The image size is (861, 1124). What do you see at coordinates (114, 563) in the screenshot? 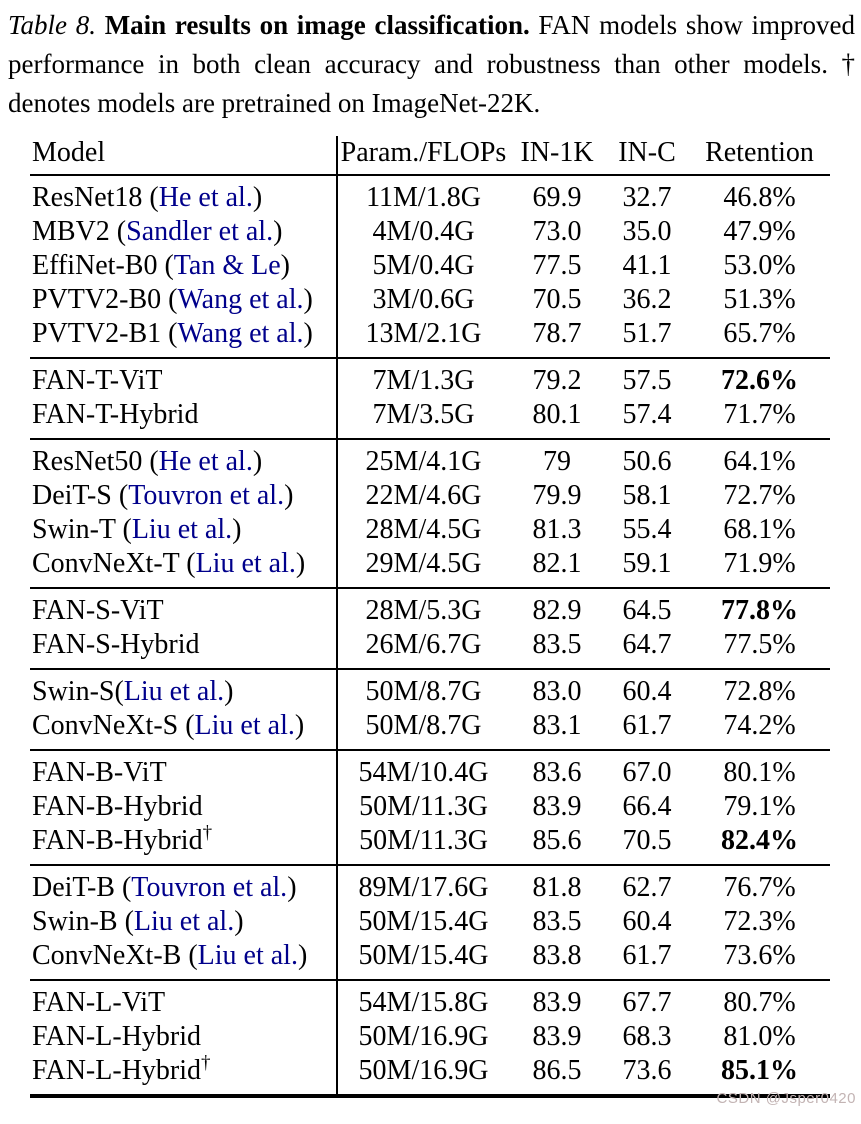
I see `model-name: ConvNeXt-T (` at bounding box center [114, 563].